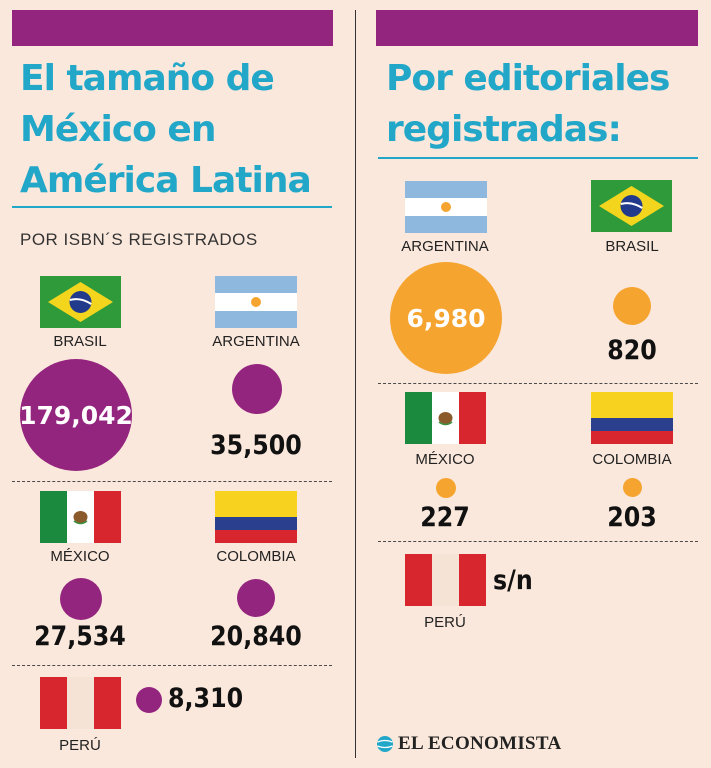 The image size is (711, 768). Describe the element at coordinates (632, 246) in the screenshot. I see `label-brasil-right: BRASIL` at that location.